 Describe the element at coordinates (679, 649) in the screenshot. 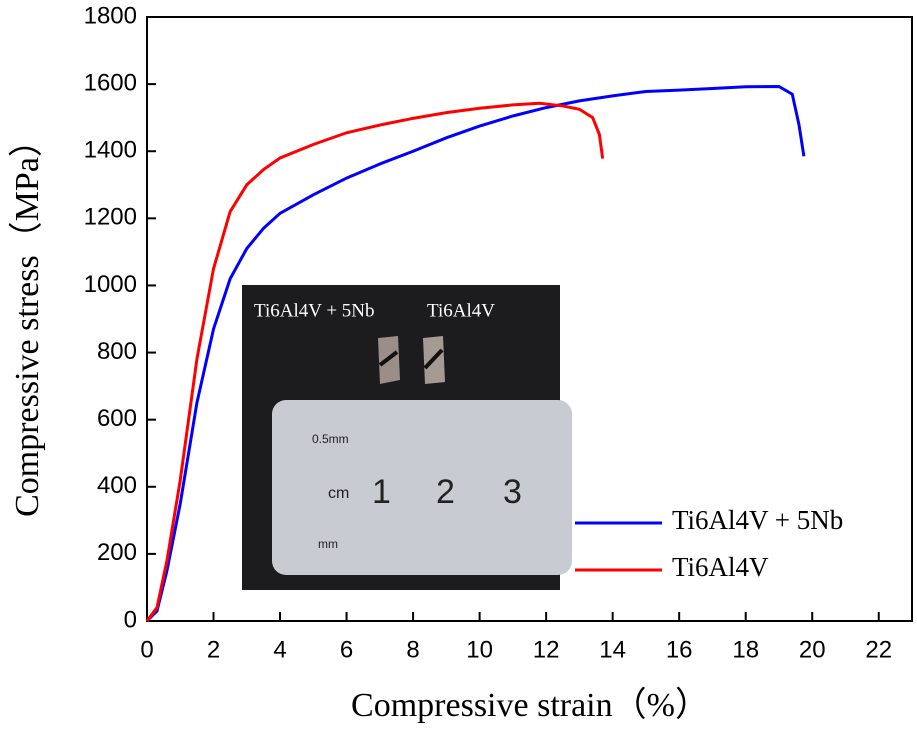

I see `x-tick-label: 16` at that location.